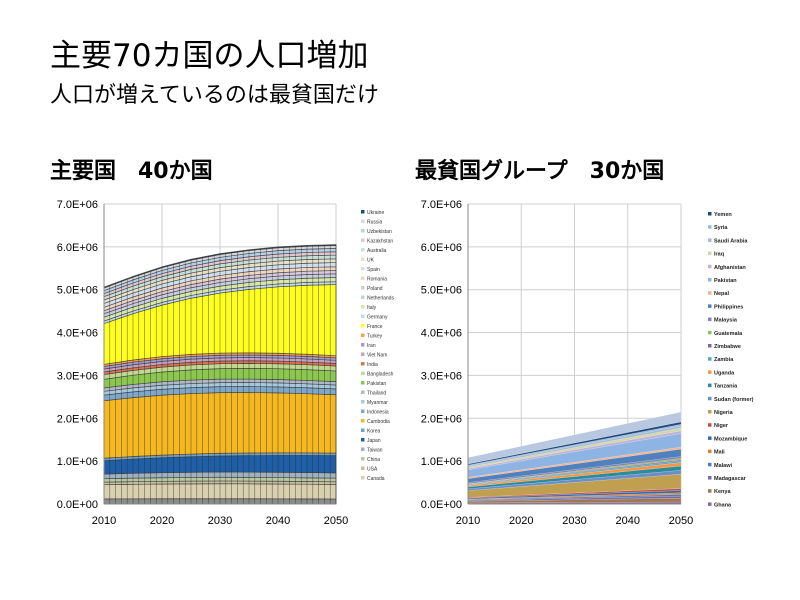 This screenshot has width=800, height=600. What do you see at coordinates (380, 242) in the screenshot?
I see `legend-label: Kazakhstan` at bounding box center [380, 242].